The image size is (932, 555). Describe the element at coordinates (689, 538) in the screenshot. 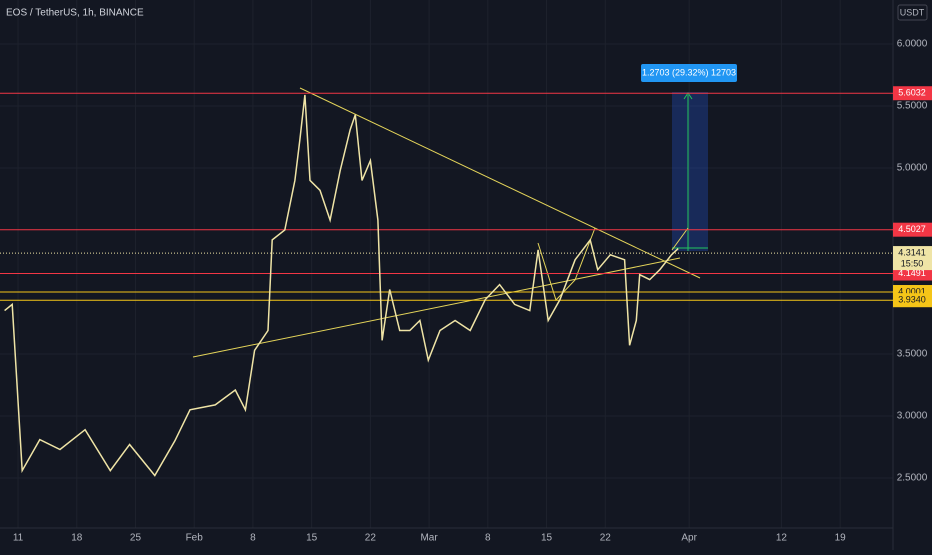

I see `x-tick-label: Apr` at that location.